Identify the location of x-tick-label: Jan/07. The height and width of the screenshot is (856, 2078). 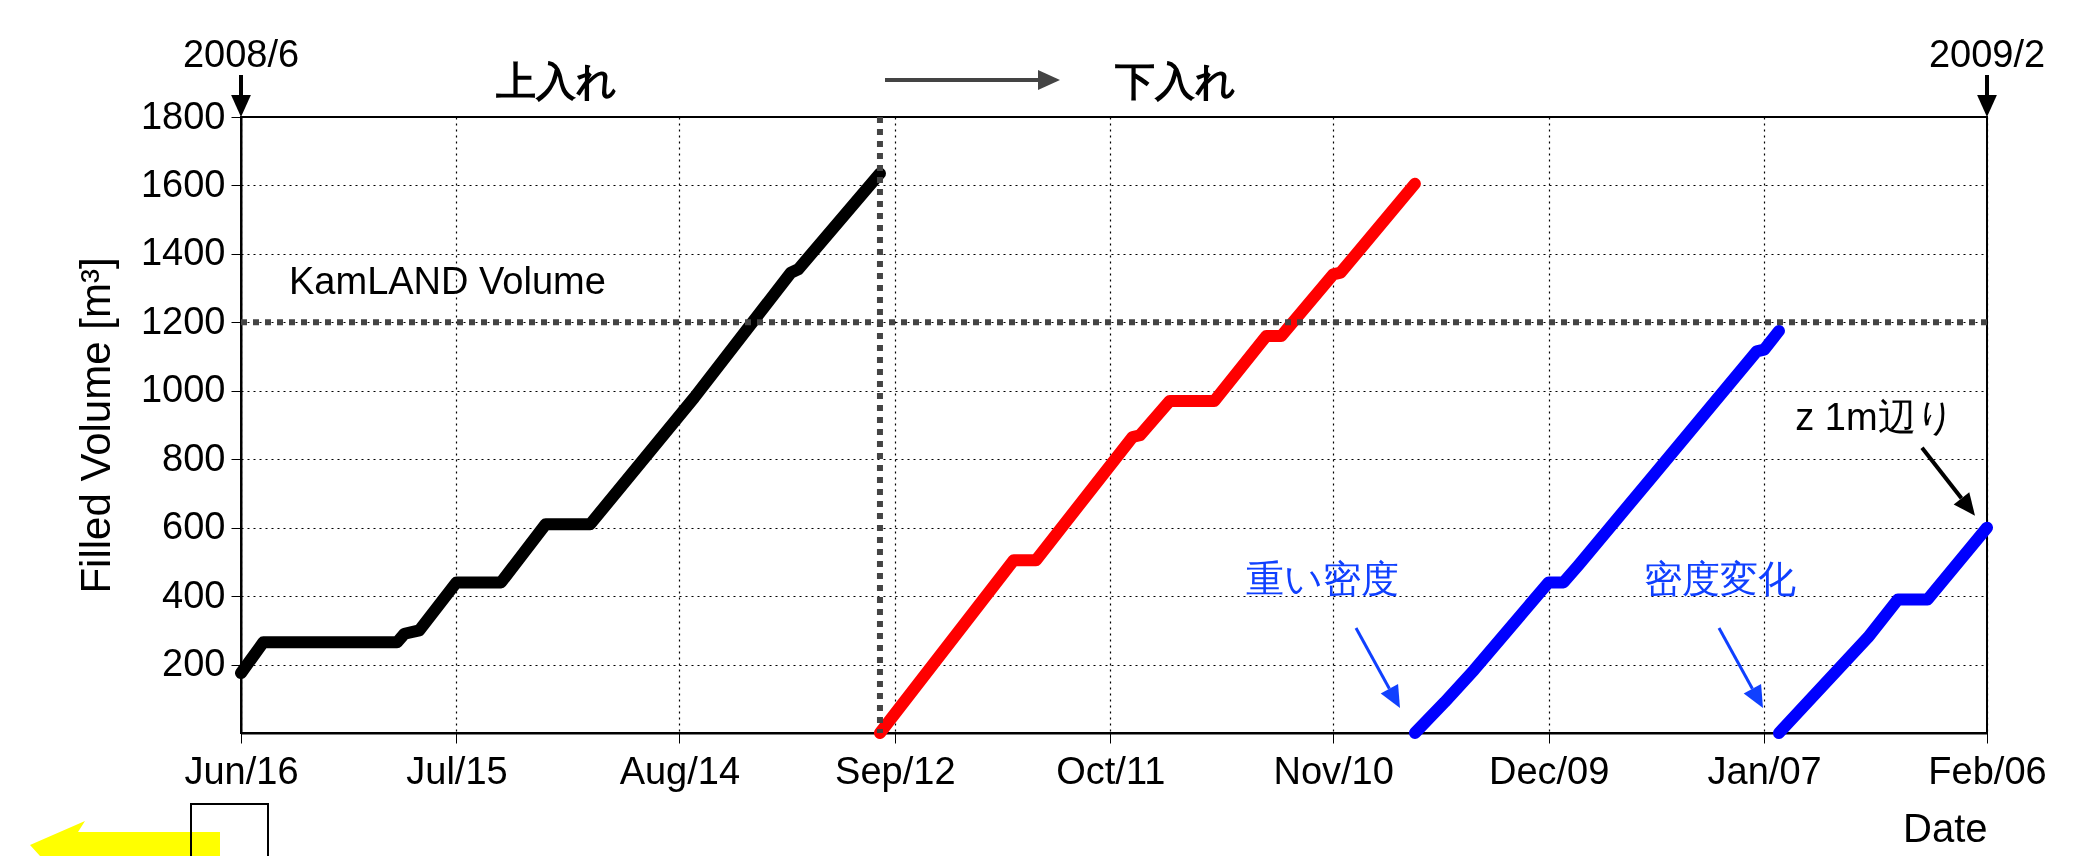
(1764, 770).